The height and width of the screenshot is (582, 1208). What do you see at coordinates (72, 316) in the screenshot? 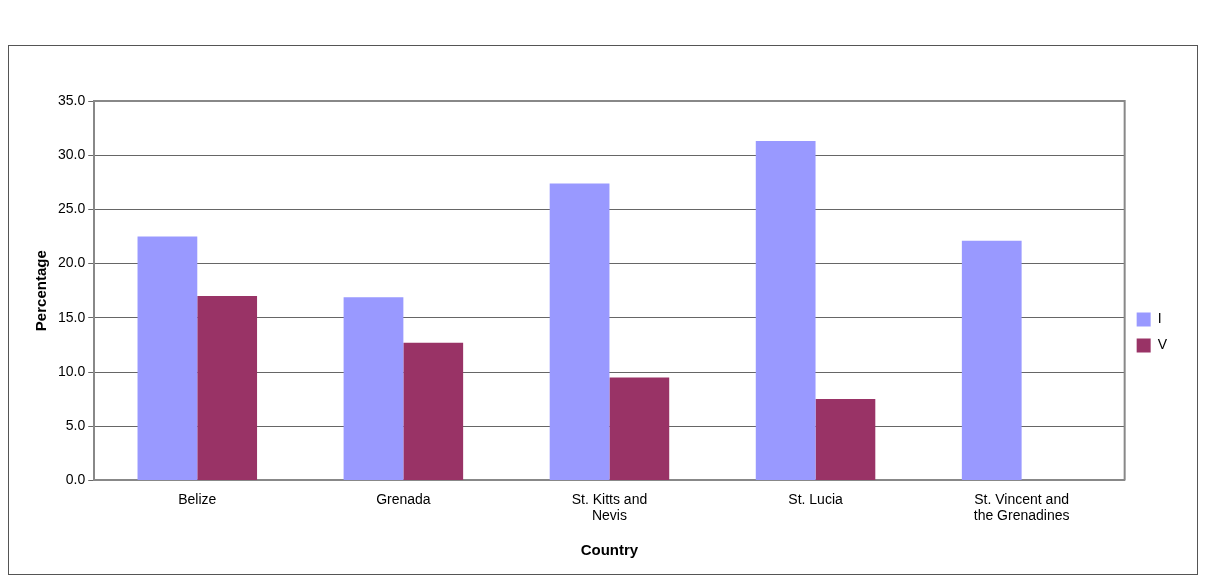
I see `y-tick-label: 15.0` at bounding box center [72, 316].